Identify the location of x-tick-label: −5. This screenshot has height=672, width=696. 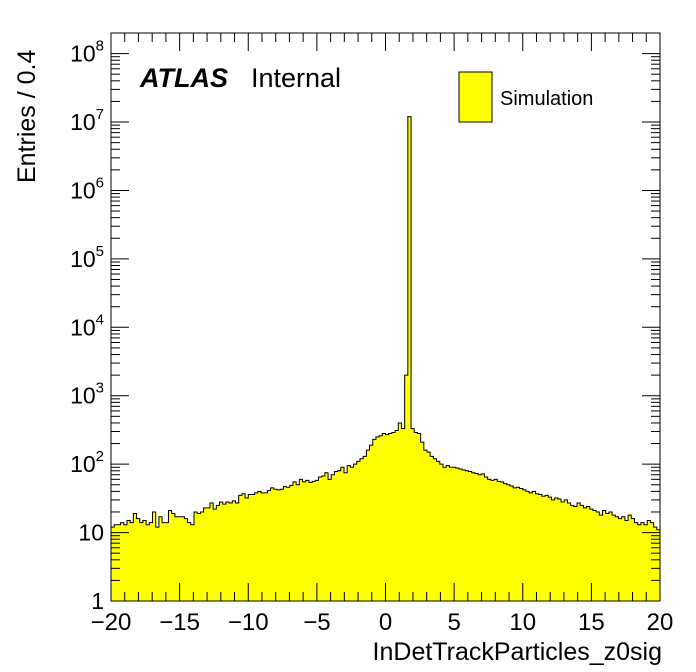
(316, 622).